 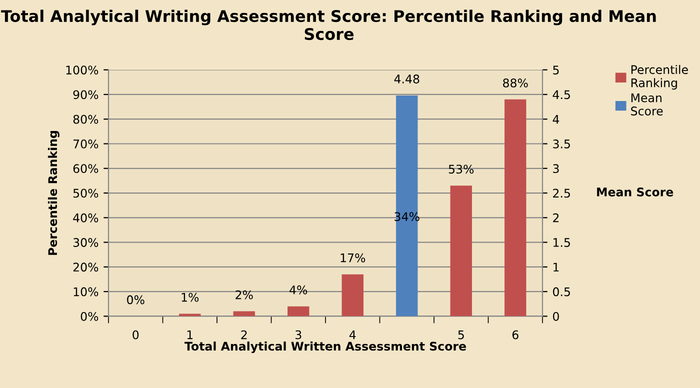 What do you see at coordinates (556, 267) in the screenshot?
I see `y2-tick-label: 1` at bounding box center [556, 267].